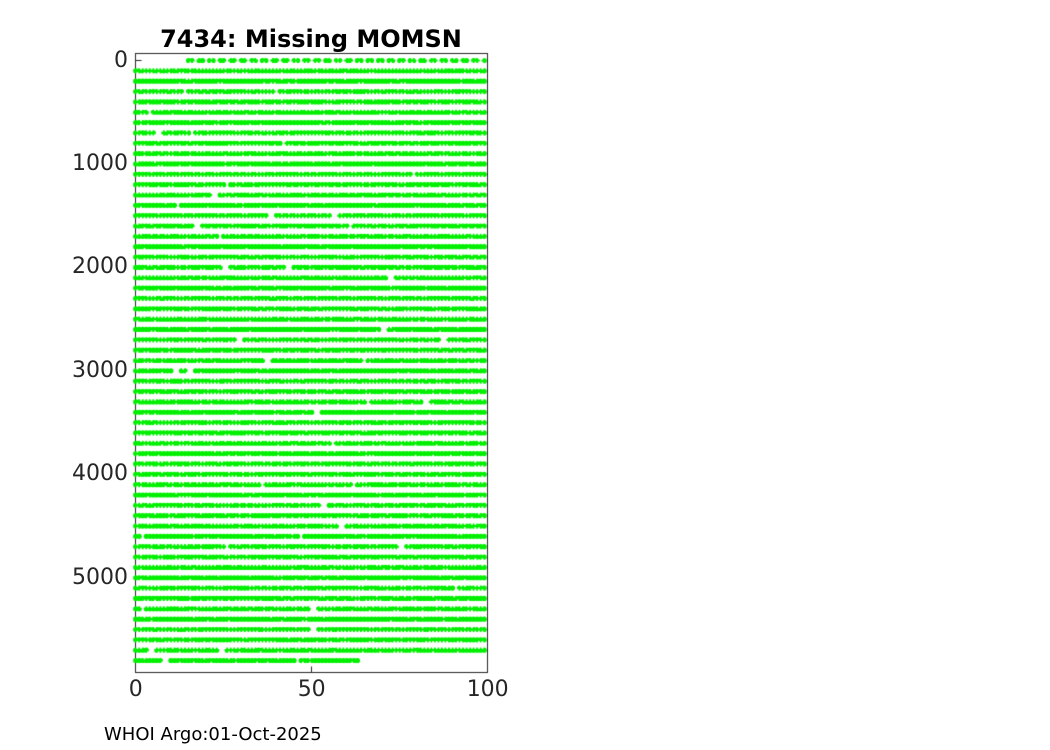 The height and width of the screenshot is (750, 1050). I want to click on footer-caption: WHOI Argo:01-Oct-2025, so click(213, 734).